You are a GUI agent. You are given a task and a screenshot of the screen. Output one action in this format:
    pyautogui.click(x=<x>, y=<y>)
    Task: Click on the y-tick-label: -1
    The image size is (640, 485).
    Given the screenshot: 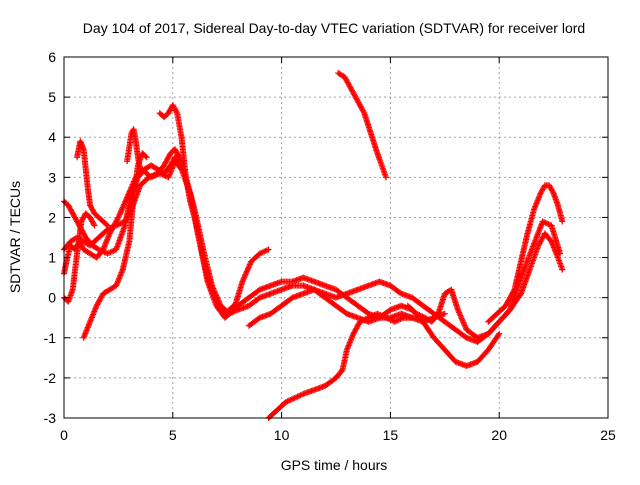 What is the action you would take?
    pyautogui.click(x=50, y=338)
    